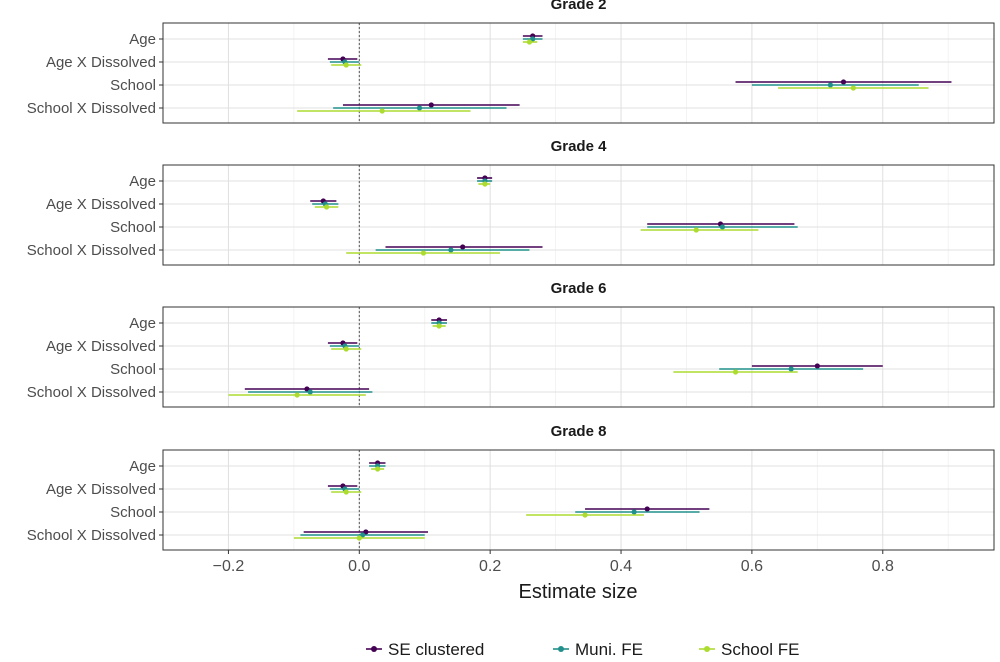 Image resolution: width=1000 pixels, height=662 pixels. I want to click on point-muni-fe-age, so click(533, 39).